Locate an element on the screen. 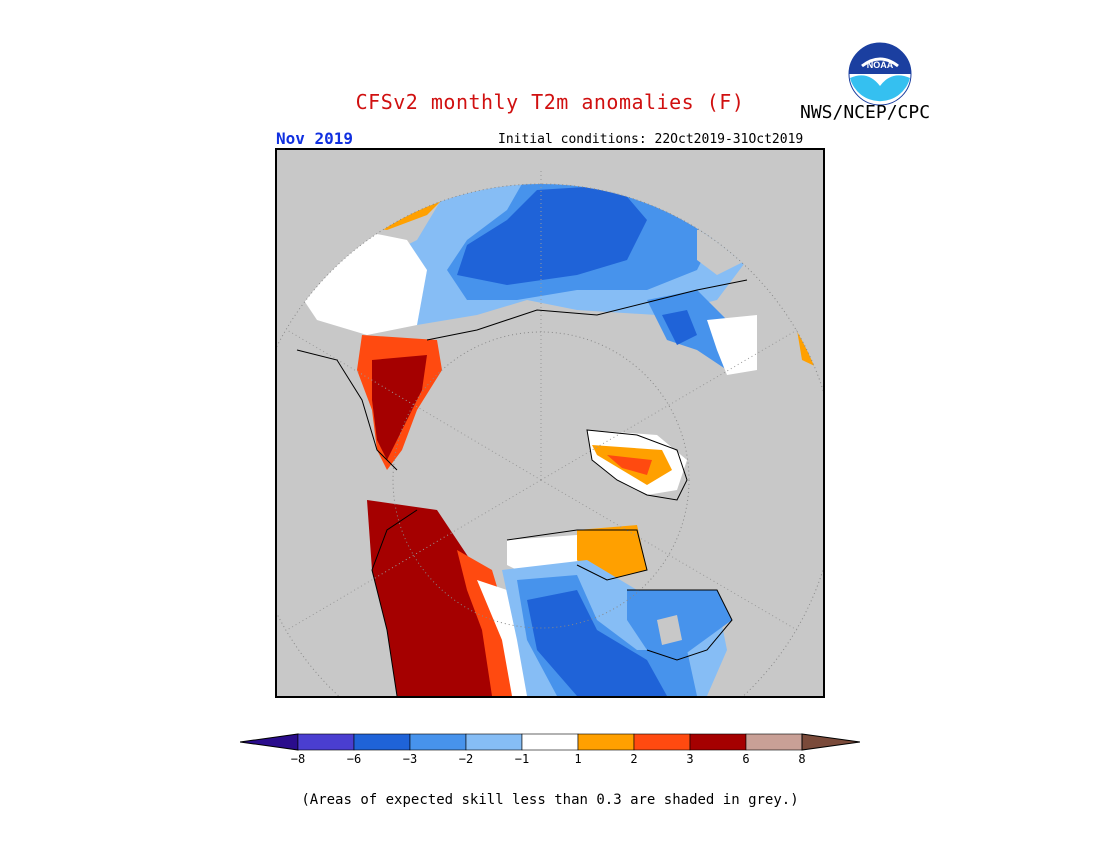 The width and height of the screenshot is (1100, 850). europe-warm-core is located at coordinates (402, 199).